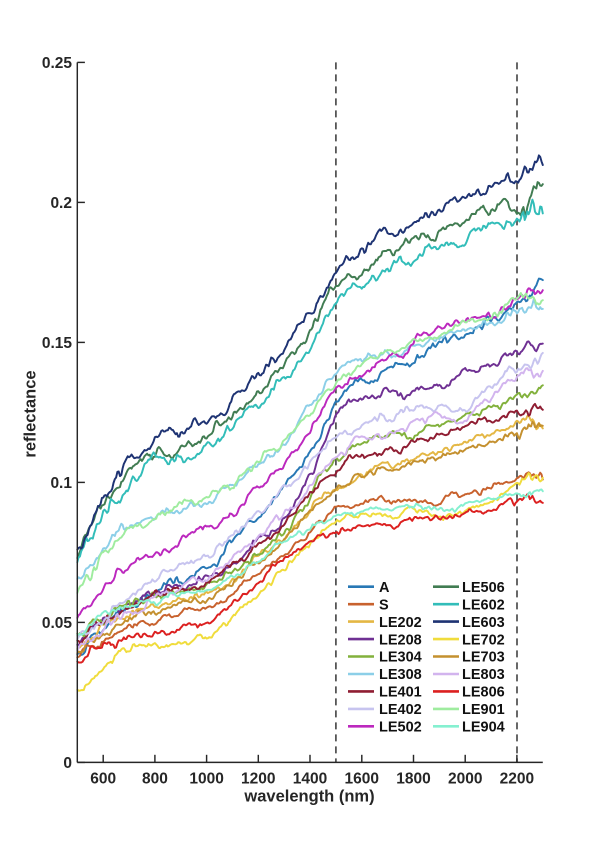  I want to click on svg-text: 0.1, so click(61, 483).